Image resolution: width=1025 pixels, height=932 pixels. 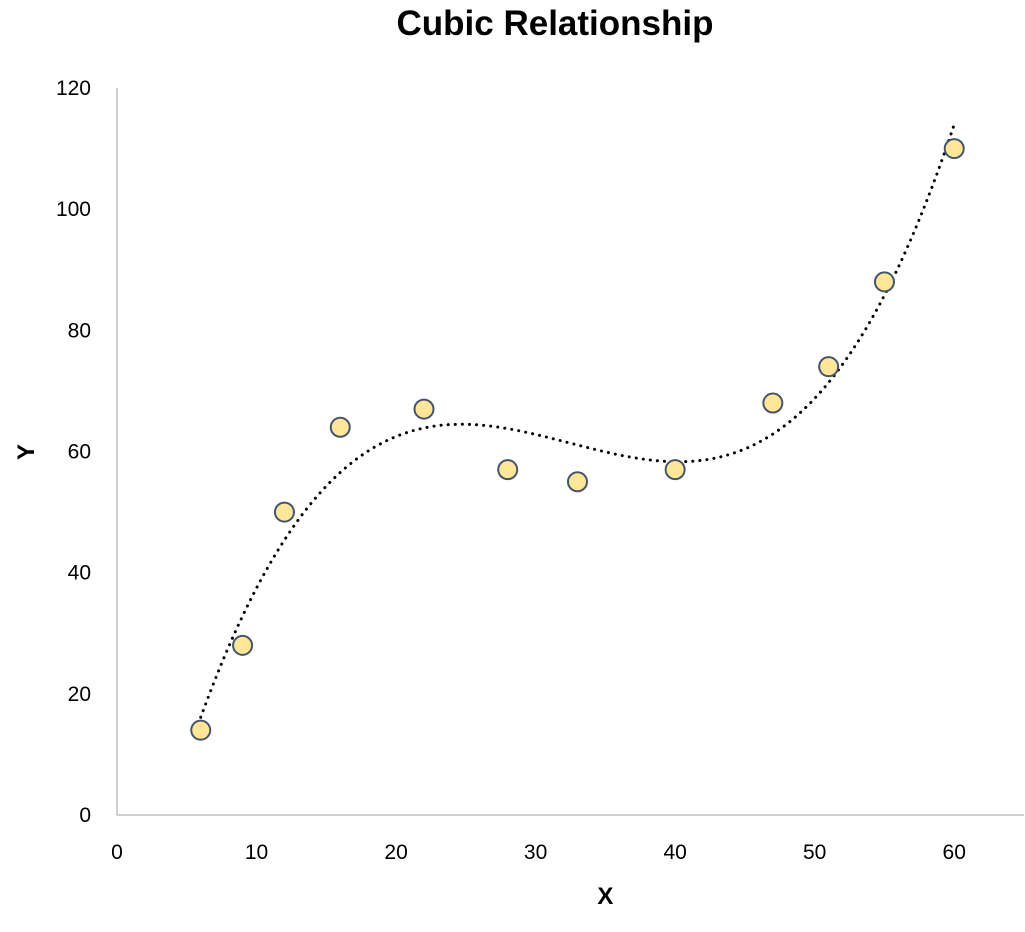 I want to click on x-tick-label: 20, so click(x=395, y=852).